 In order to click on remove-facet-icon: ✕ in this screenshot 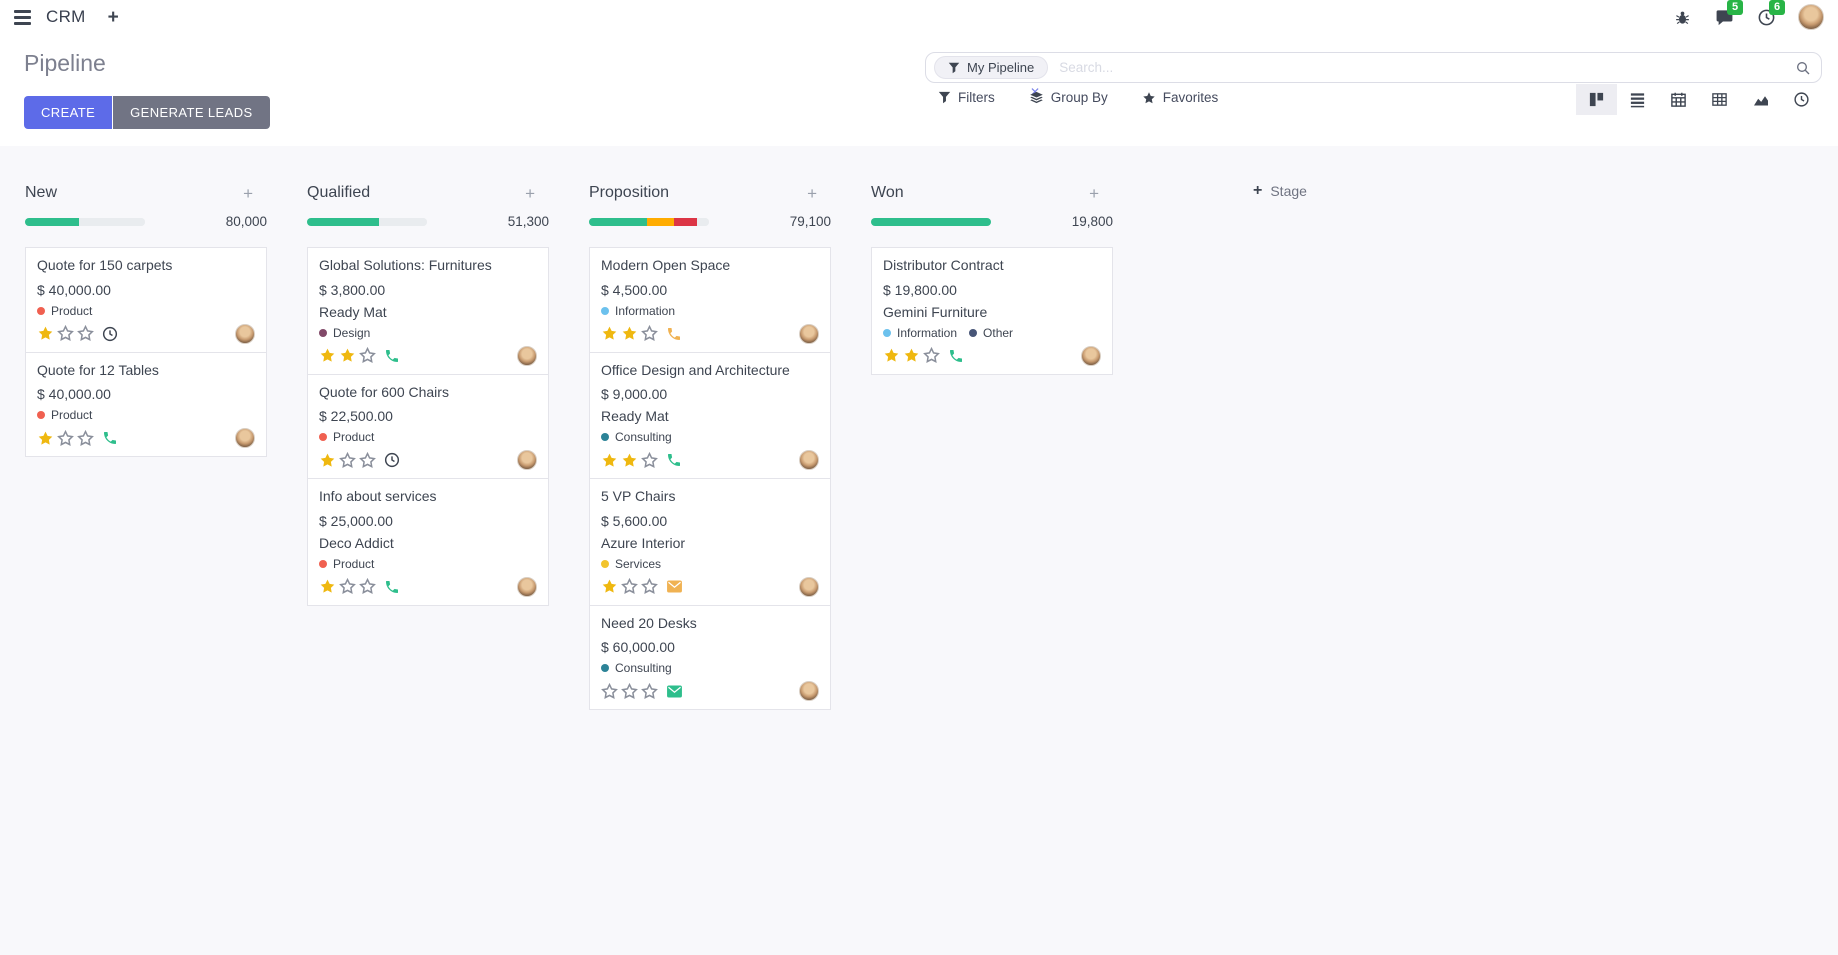, I will do `click(1035, 92)`.